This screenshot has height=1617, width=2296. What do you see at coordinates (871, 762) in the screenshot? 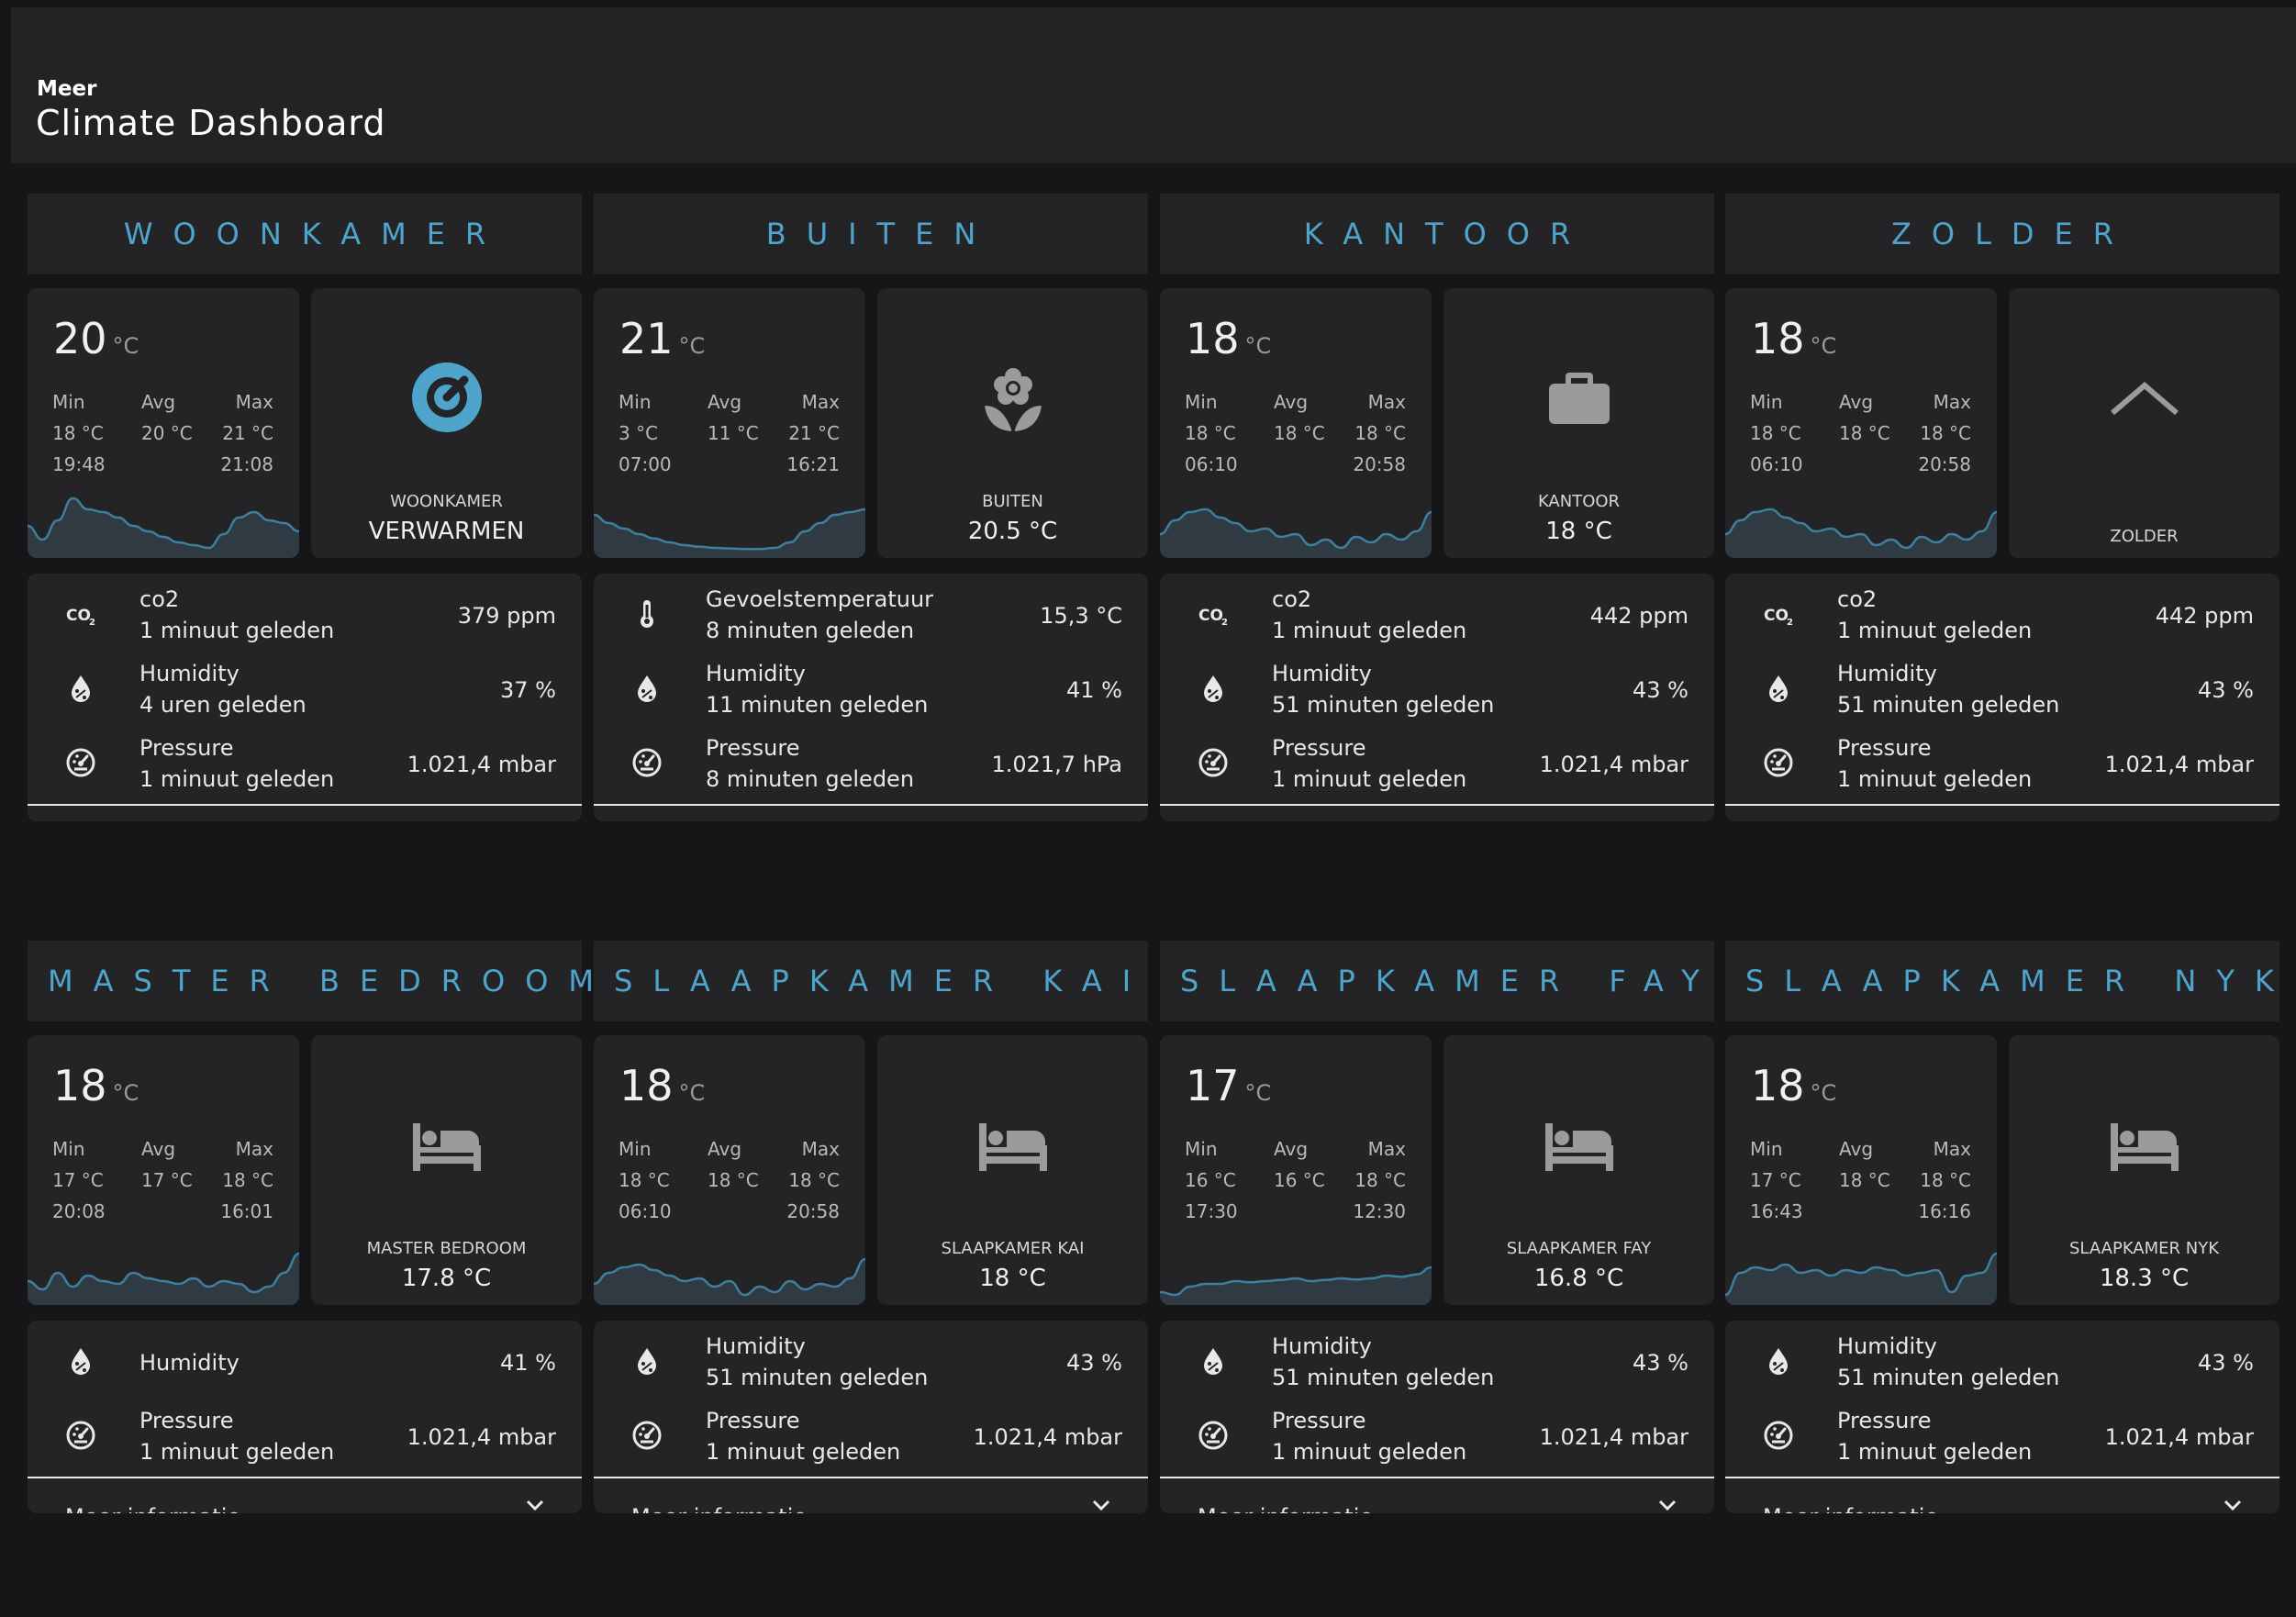
I see `entity-row-pressure: Pressure 8 minuten geleden 1.021,7 hPa` at bounding box center [871, 762].